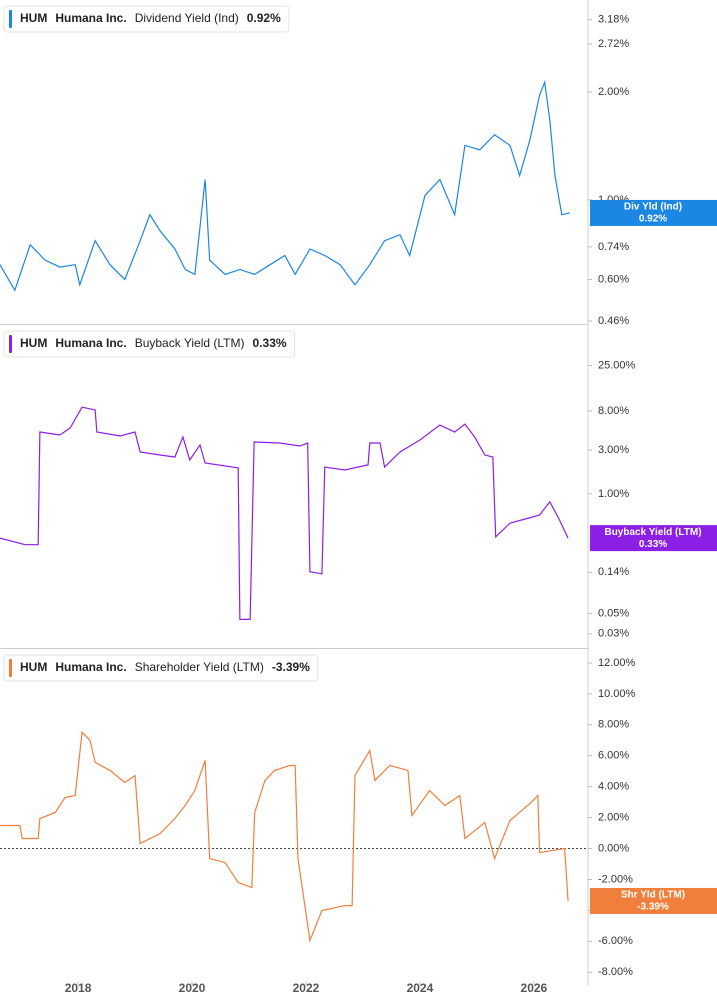 This screenshot has width=717, height=1005. I want to click on badge-value: 0.92%, so click(653, 219).